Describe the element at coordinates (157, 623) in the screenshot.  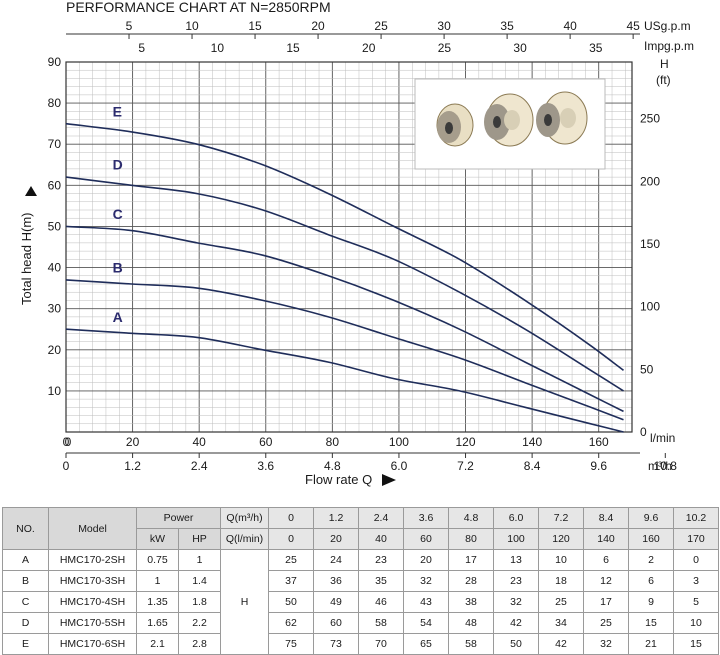
I see `kw-cell: 1.65` at that location.